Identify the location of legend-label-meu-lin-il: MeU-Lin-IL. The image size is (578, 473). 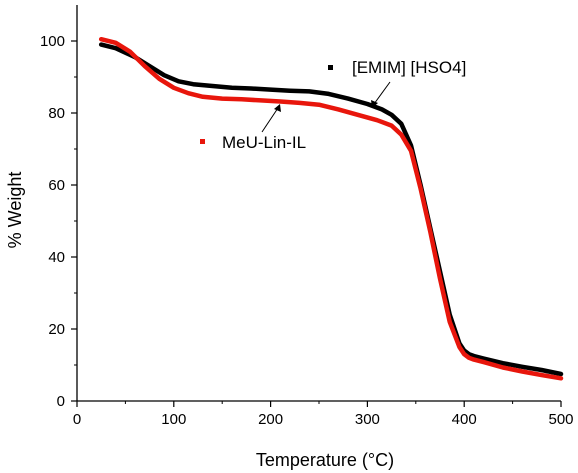
(264, 142).